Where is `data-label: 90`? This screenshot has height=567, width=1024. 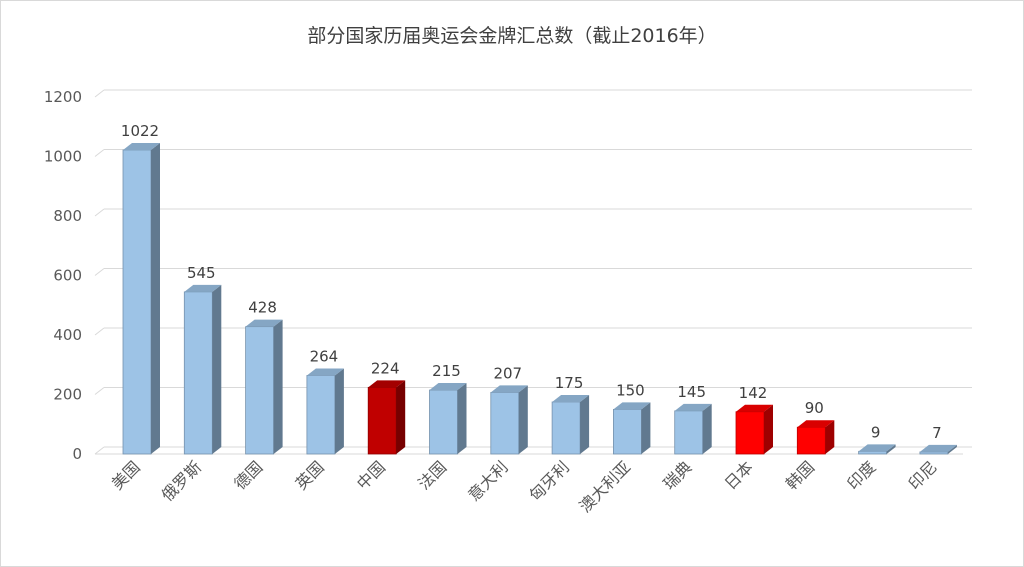
data-label: 90 is located at coordinates (814, 408).